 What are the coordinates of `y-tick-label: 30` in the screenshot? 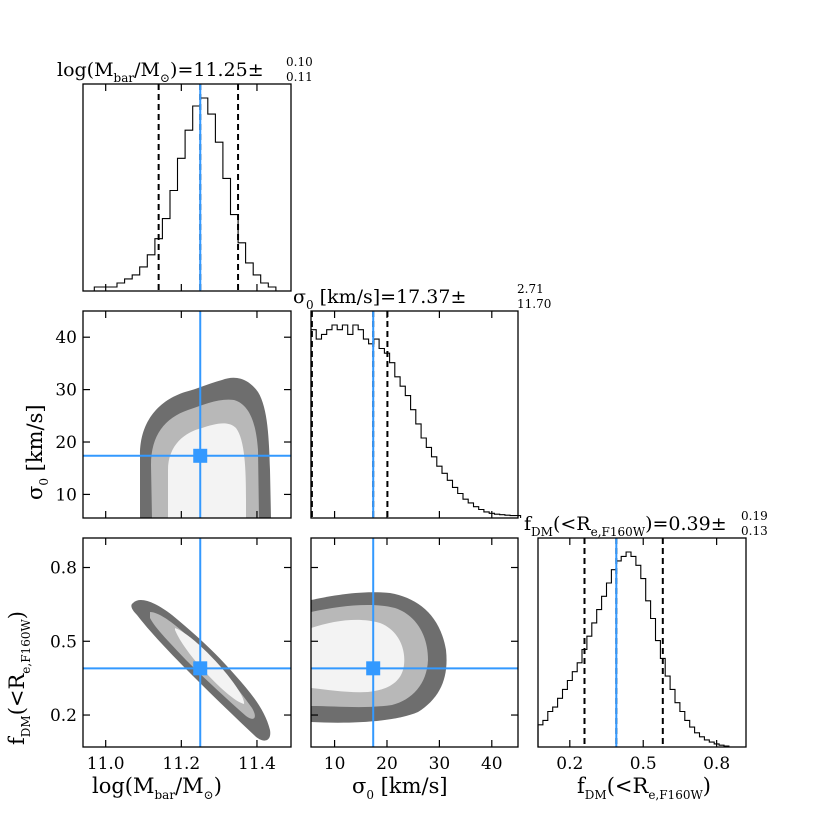 It's located at (66, 391).